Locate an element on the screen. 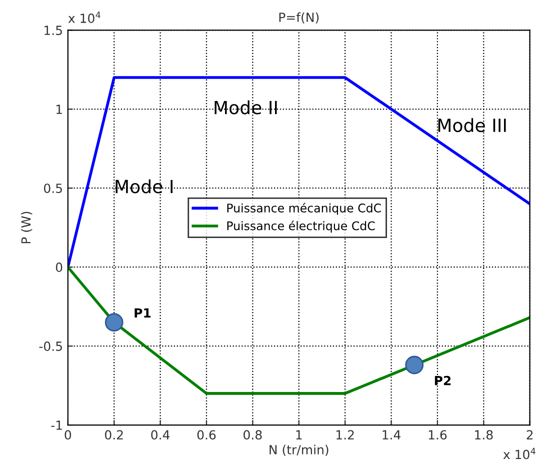  y-tick-label: -1 is located at coordinates (56, 425).